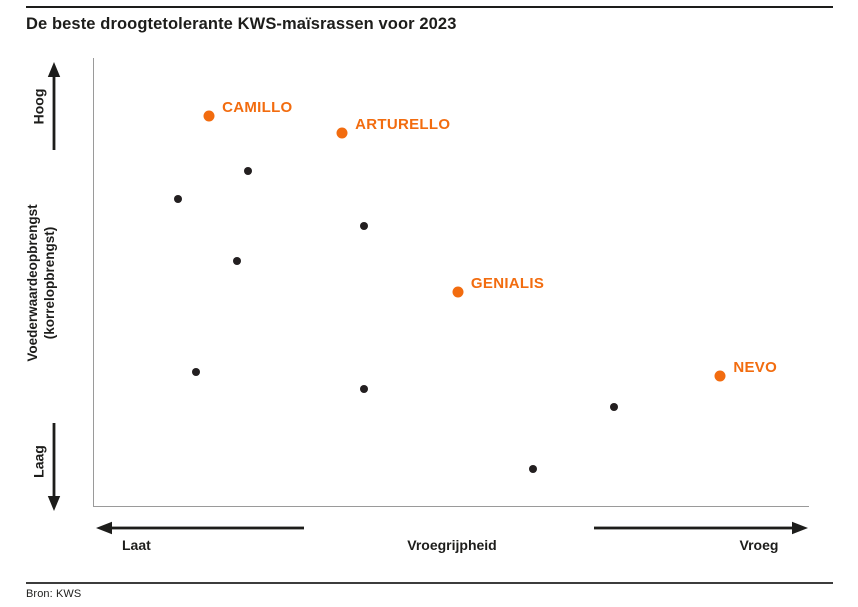  I want to click on y-axis-top-label: Hoog, so click(38, 106).